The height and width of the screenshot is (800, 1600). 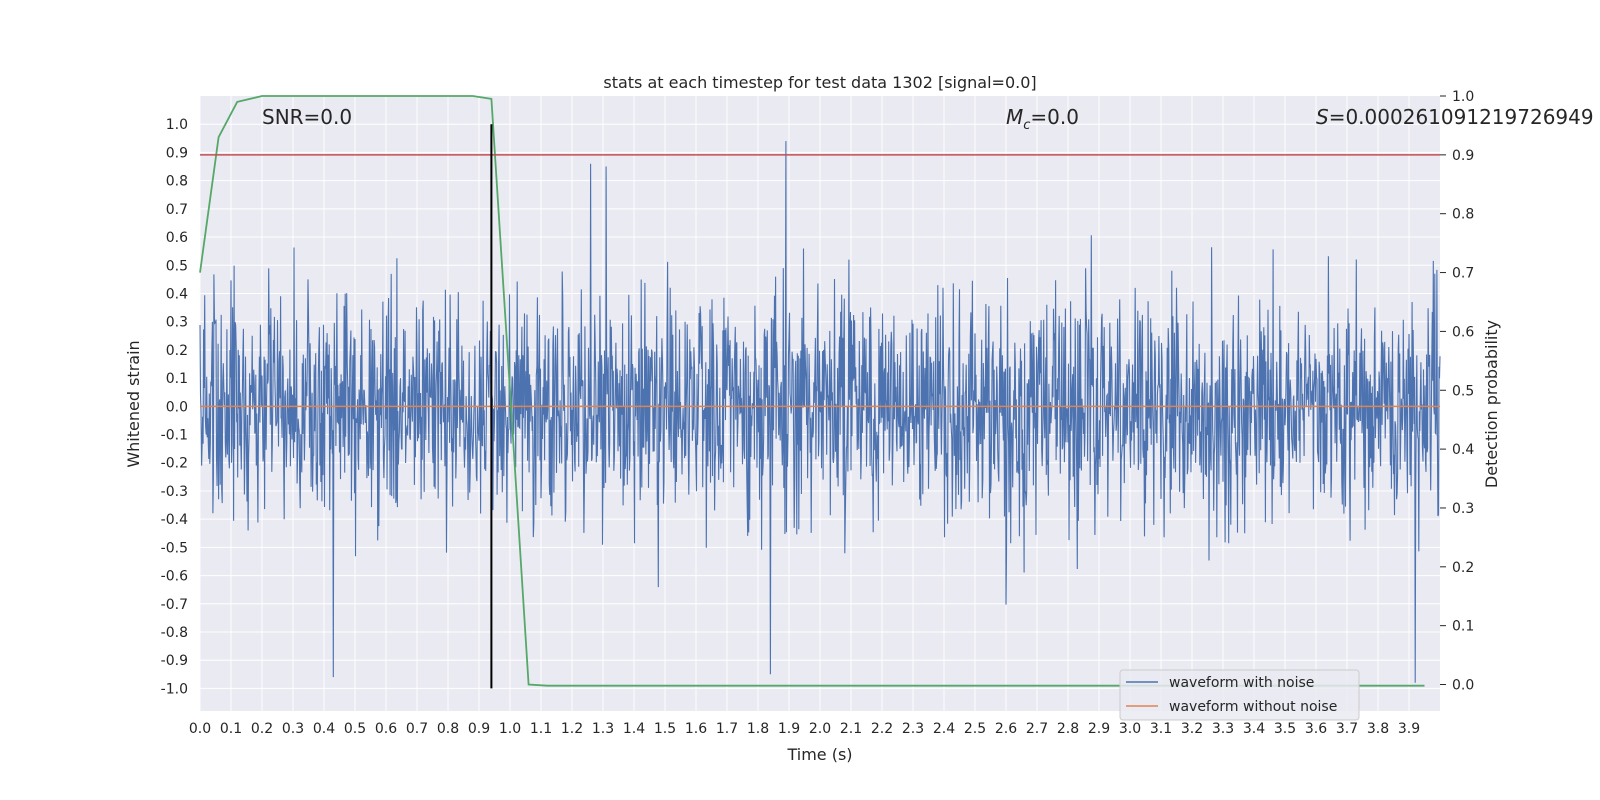 What do you see at coordinates (174, 577) in the screenshot?
I see `y-tick-label: -0.6` at bounding box center [174, 577].